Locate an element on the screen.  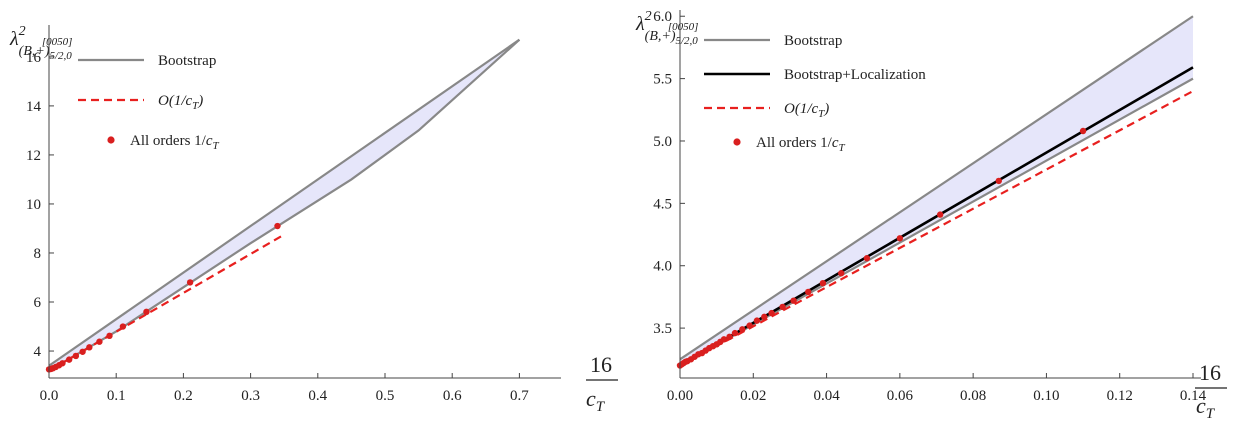
right-y-tick-label: 5.5 is located at coordinates (662, 80).